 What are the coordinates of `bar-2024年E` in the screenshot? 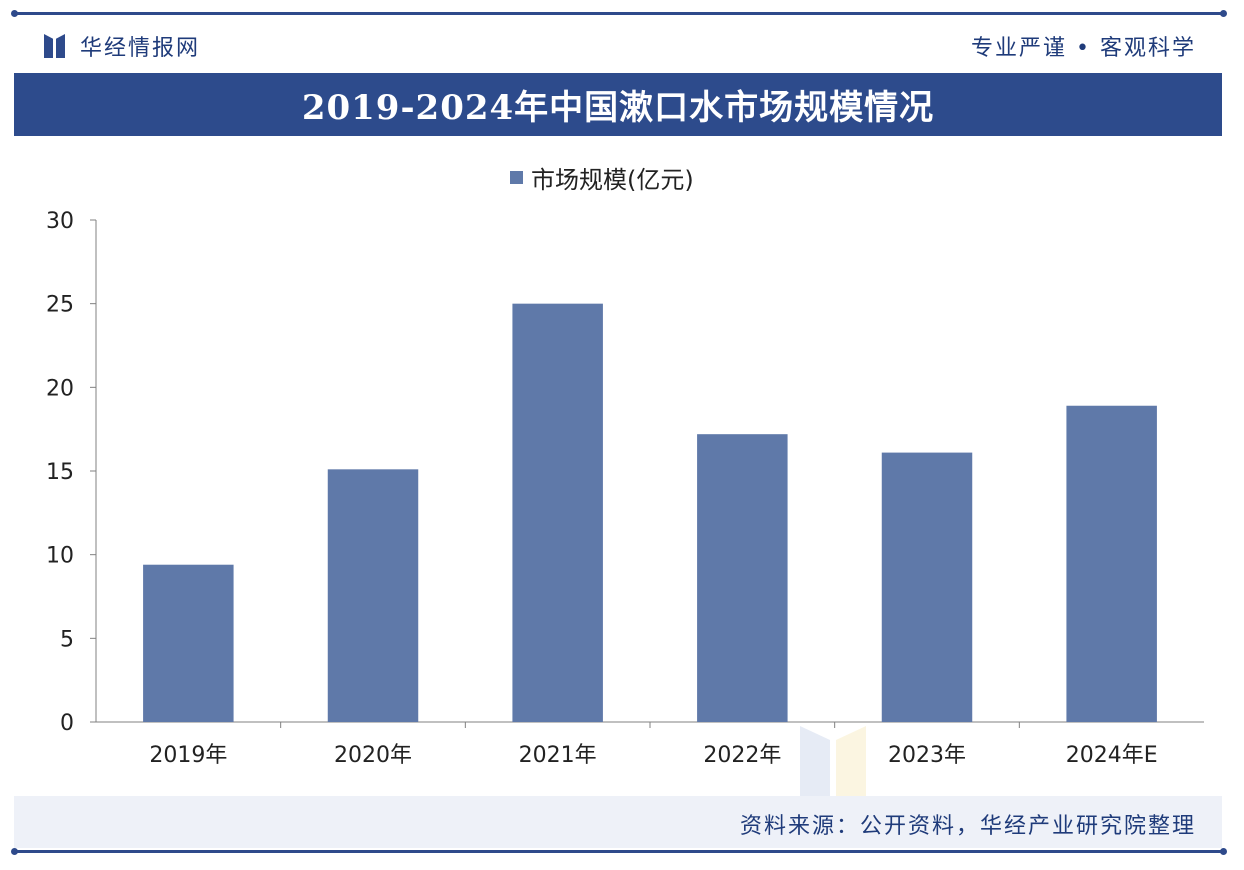 It's located at (1111, 563).